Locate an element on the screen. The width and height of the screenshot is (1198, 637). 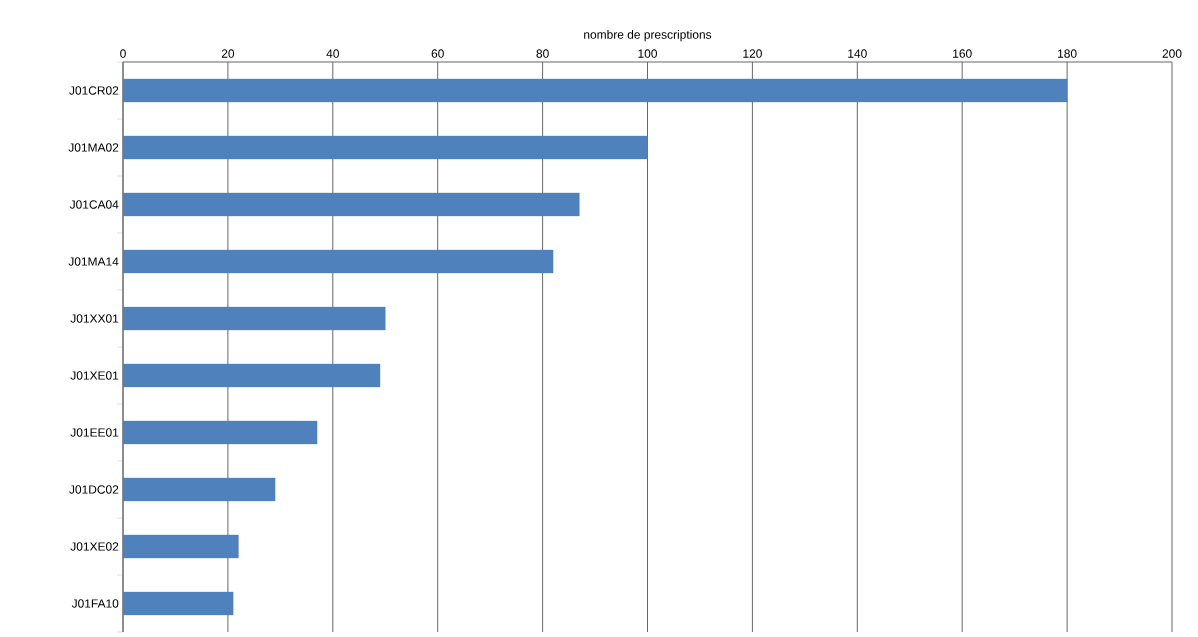
y-tick-label: J01XE02 is located at coordinates (94, 546).